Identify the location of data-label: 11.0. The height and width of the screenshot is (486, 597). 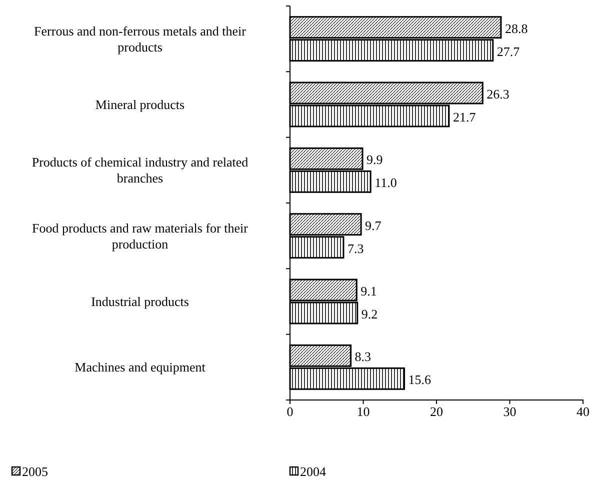
(385, 182).